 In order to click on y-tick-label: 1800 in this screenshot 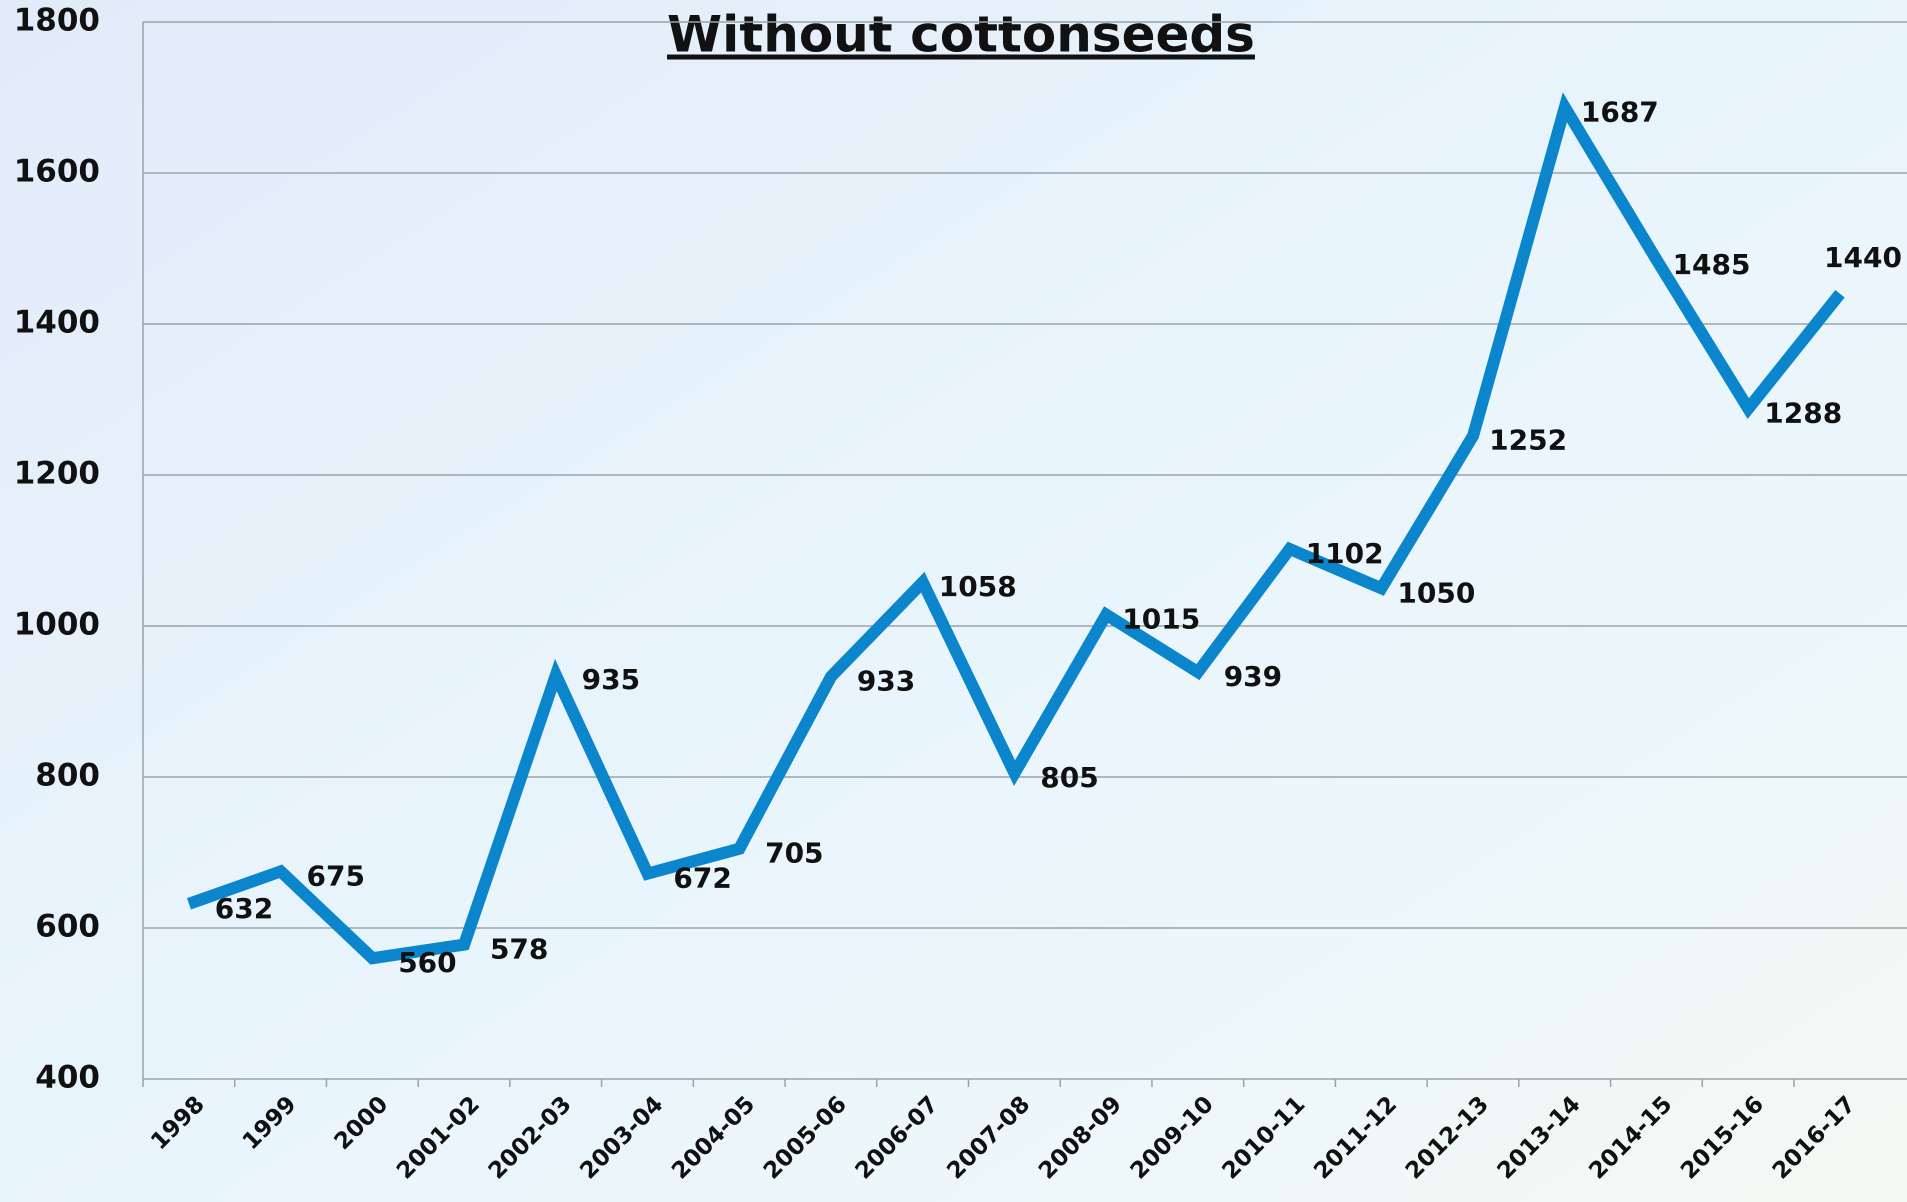, I will do `click(57, 21)`.